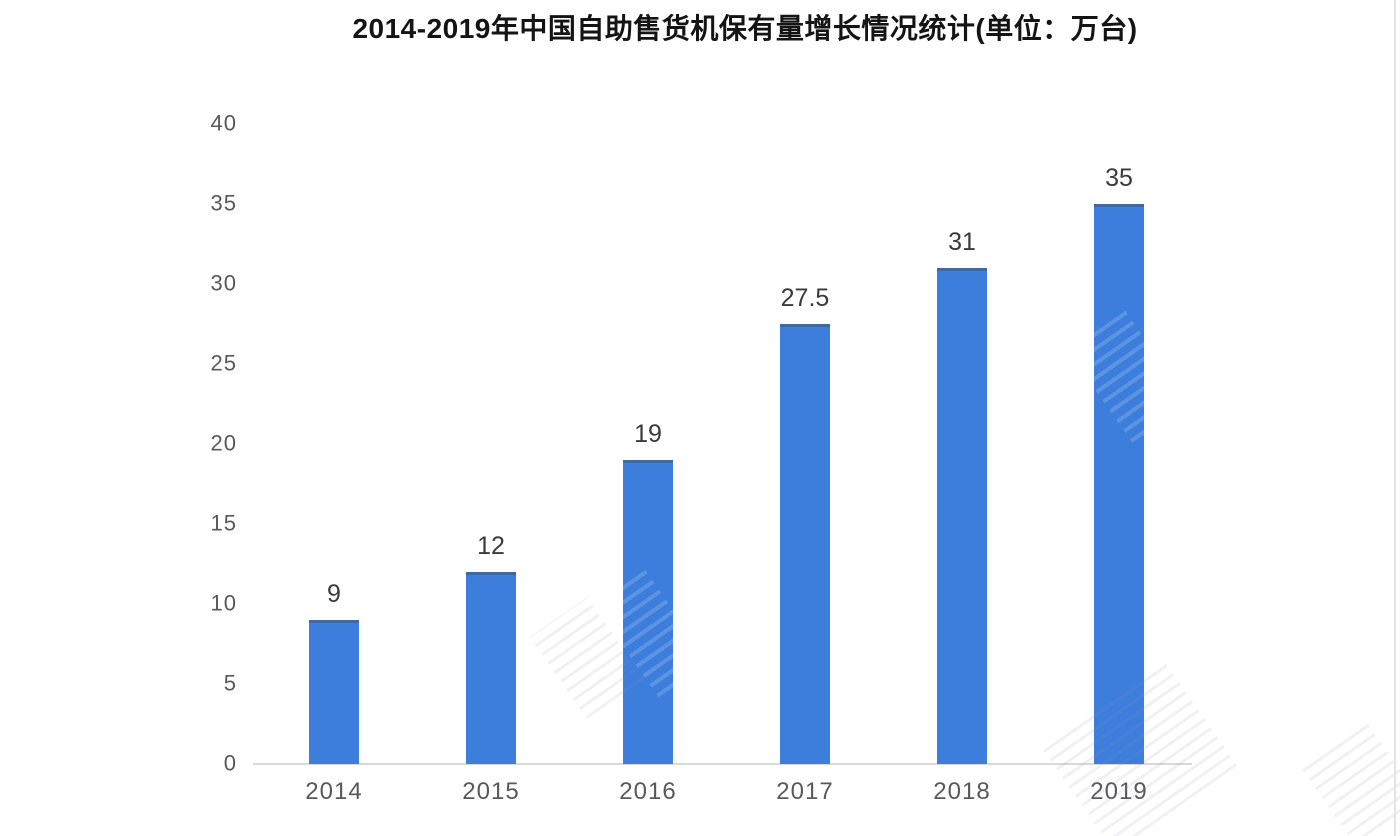 This screenshot has width=1400, height=836. What do you see at coordinates (805, 544) in the screenshot?
I see `bar-2017` at bounding box center [805, 544].